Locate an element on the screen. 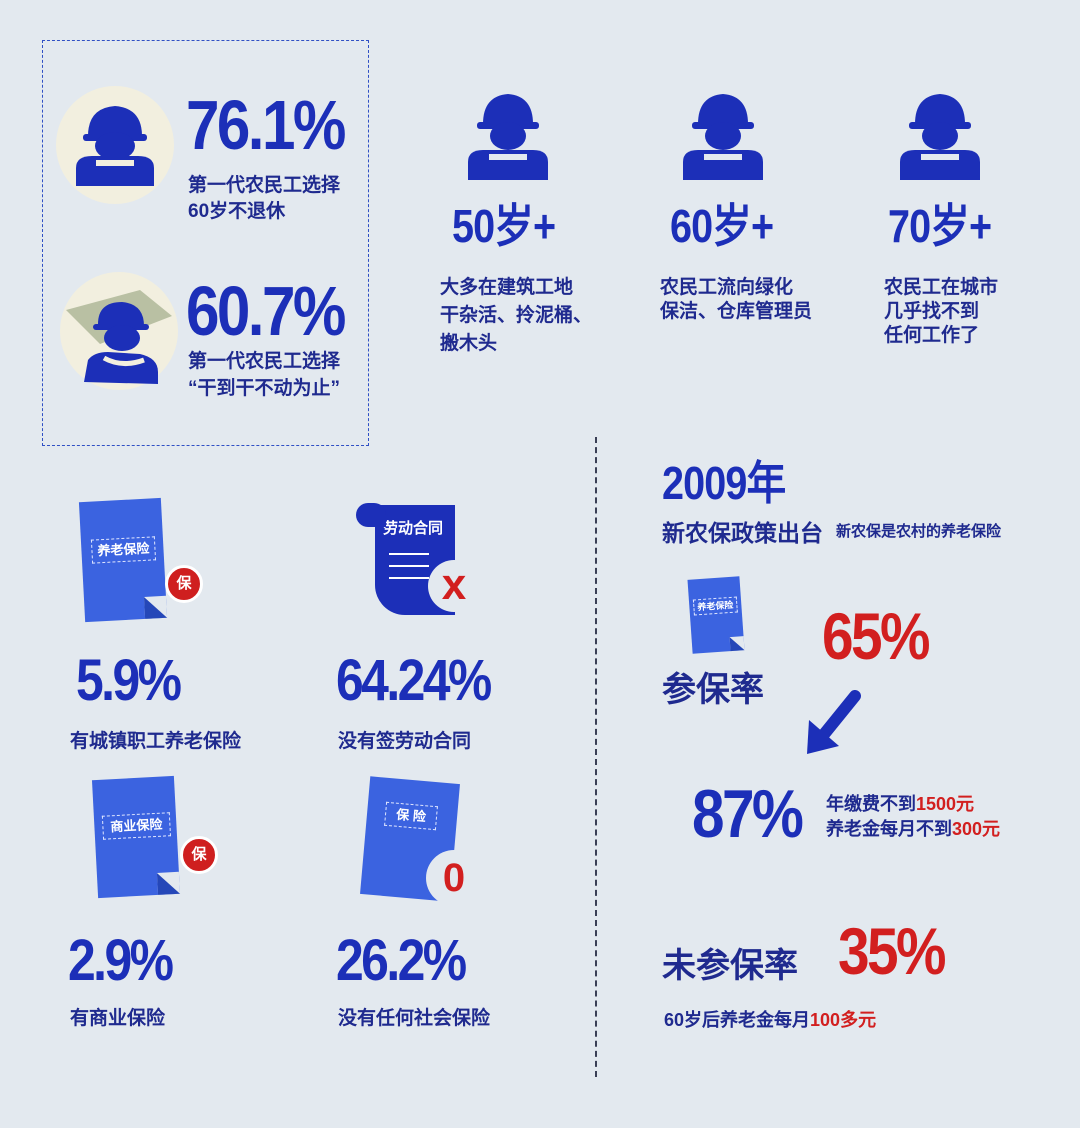 This screenshot has height=1128, width=1080. age-70-desc-line2: 几乎找不到 is located at coordinates (932, 311).